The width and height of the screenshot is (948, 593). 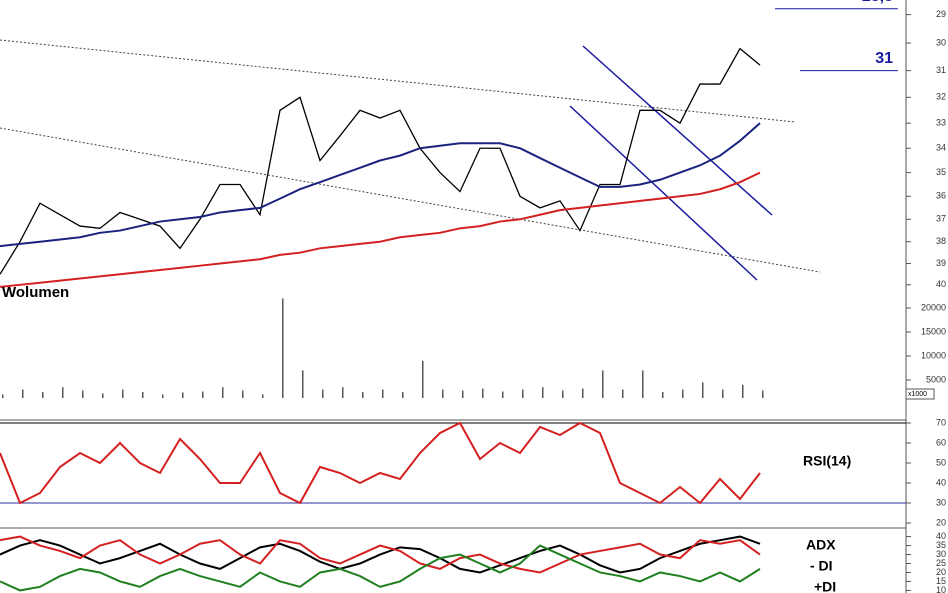 What do you see at coordinates (941, 241) in the screenshot?
I see `y-tick-label: 38` at bounding box center [941, 241].